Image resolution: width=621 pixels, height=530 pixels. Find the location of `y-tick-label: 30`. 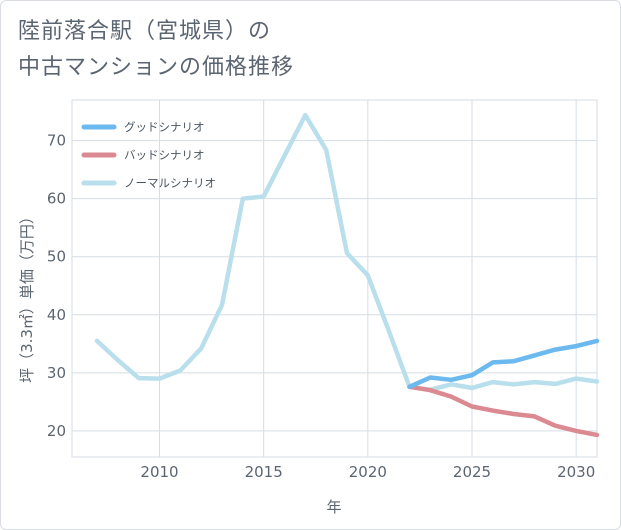

y-tick-label: 30 is located at coordinates (56, 373).